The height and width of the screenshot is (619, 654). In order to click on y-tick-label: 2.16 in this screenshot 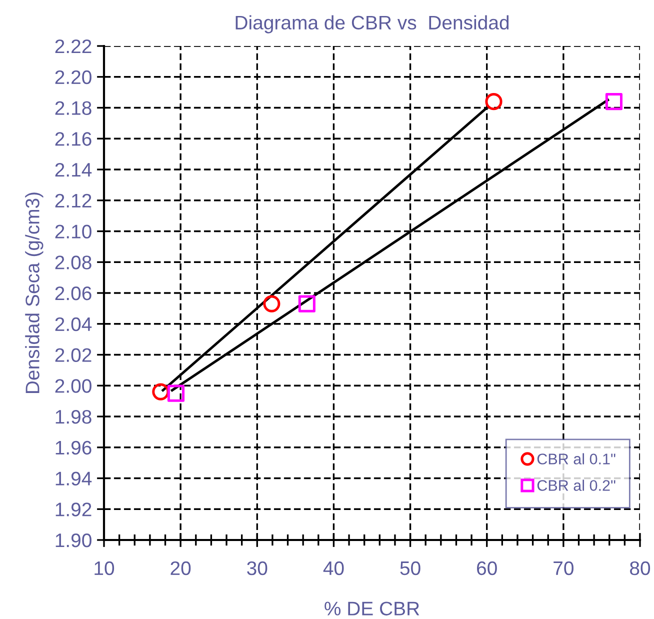, I will do `click(73, 139)`.